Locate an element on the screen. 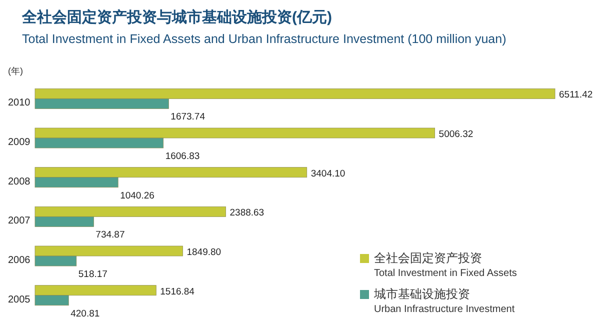 Image resolution: width=600 pixels, height=335 pixels. legend-label: 全社会固定资产投资 Total Investment in Fixed Assets is located at coordinates (445, 265).